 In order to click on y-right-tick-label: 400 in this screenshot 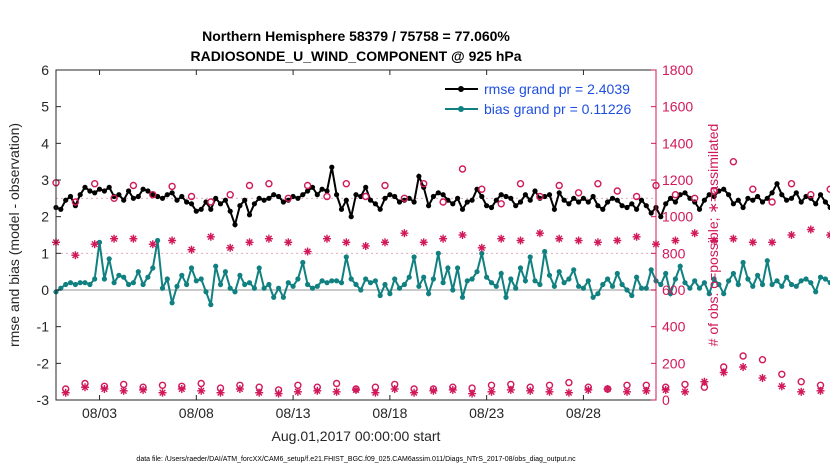, I will do `click(674, 327)`.